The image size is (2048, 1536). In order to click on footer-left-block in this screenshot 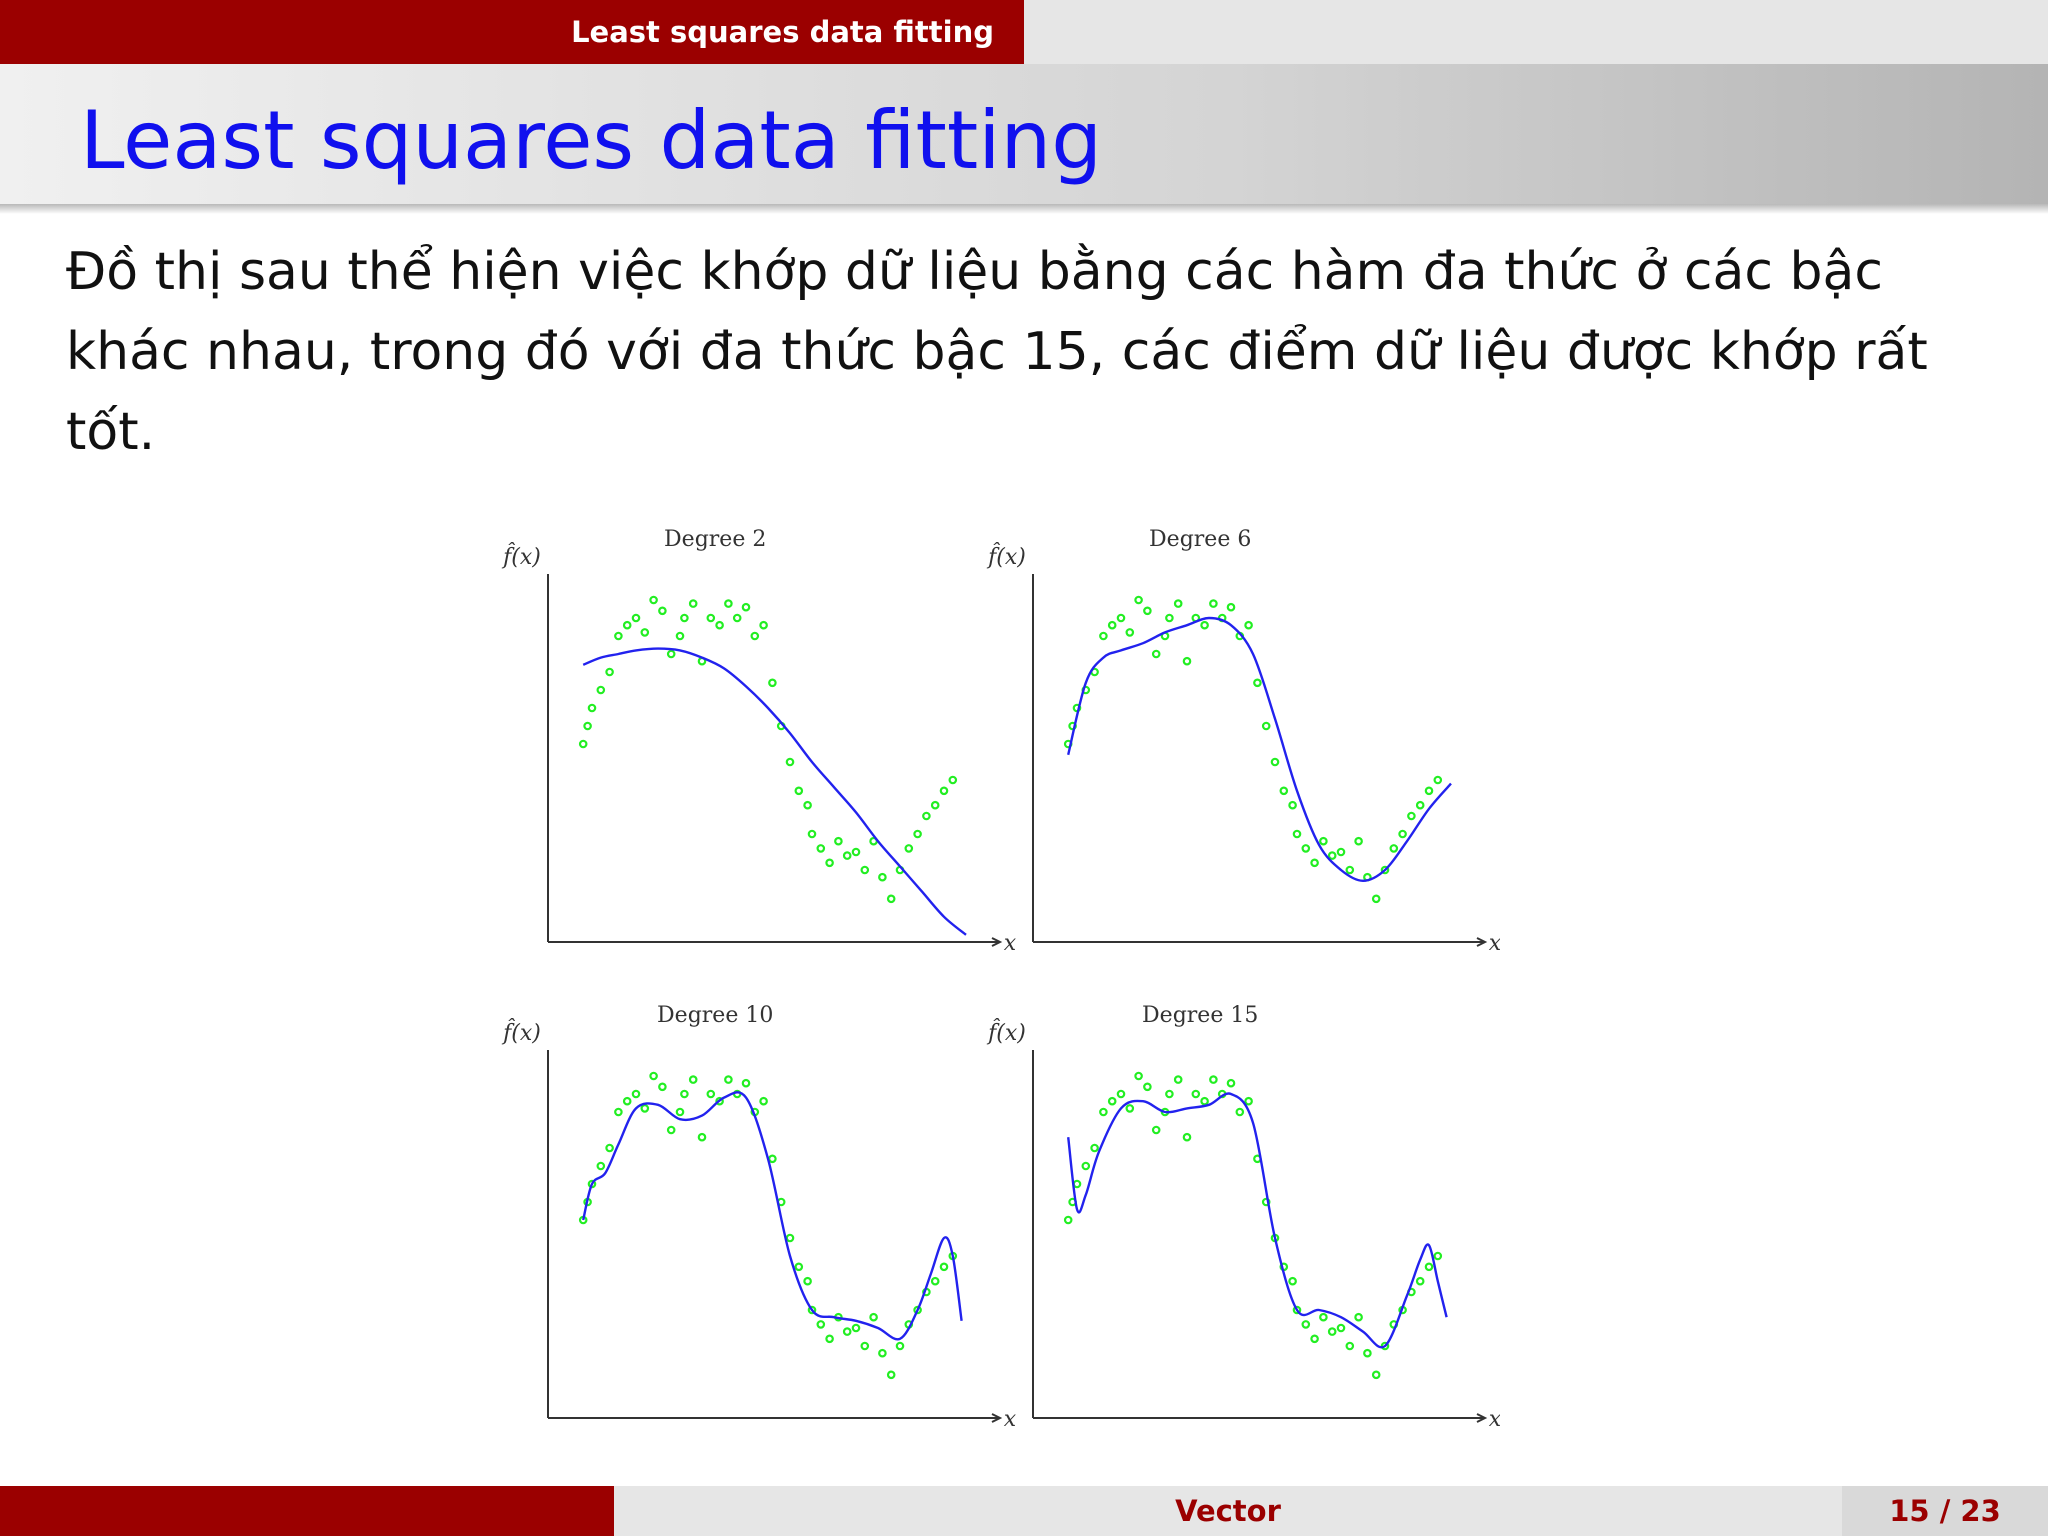, I will do `click(307, 1511)`.